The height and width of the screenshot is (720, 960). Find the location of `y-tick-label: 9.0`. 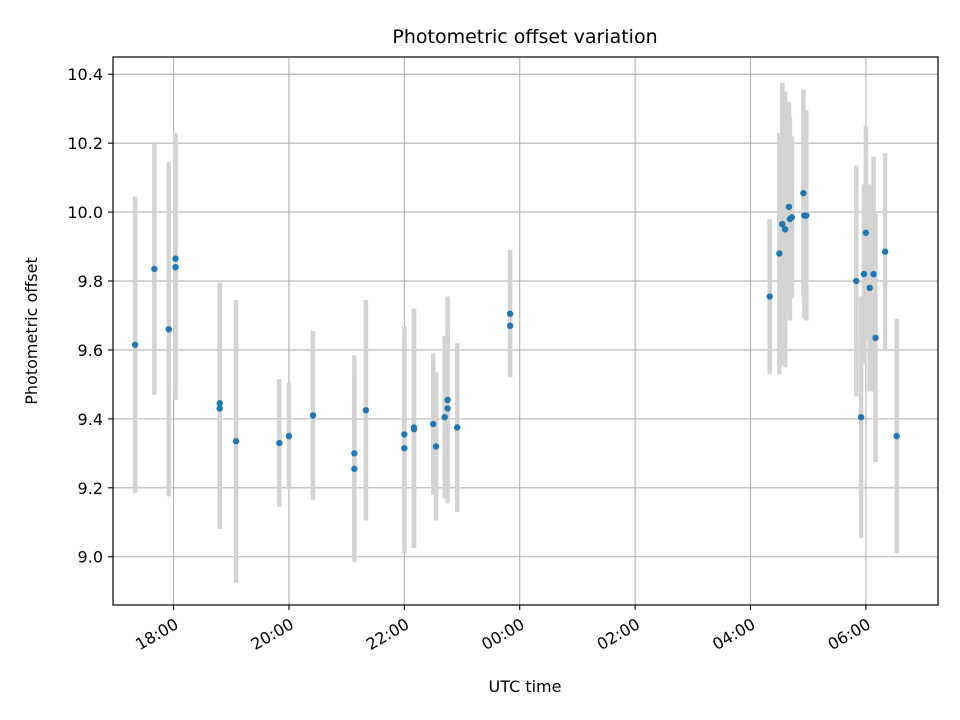

y-tick-label: 9.0 is located at coordinates (90, 557).